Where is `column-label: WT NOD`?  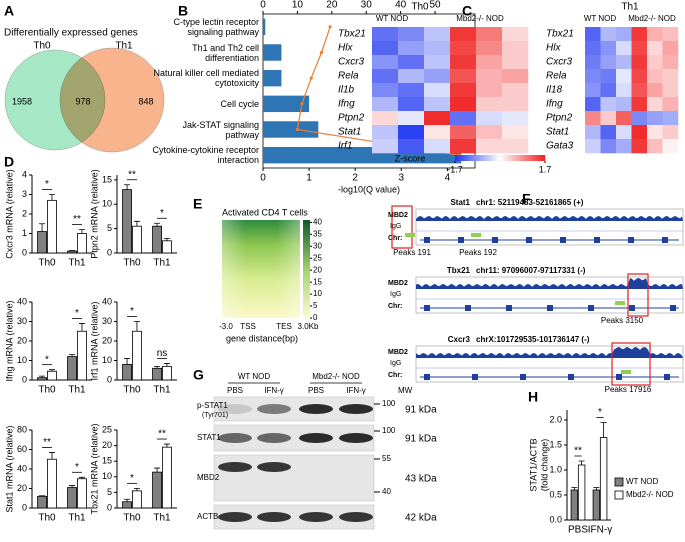 column-label: WT NOD is located at coordinates (600, 18).